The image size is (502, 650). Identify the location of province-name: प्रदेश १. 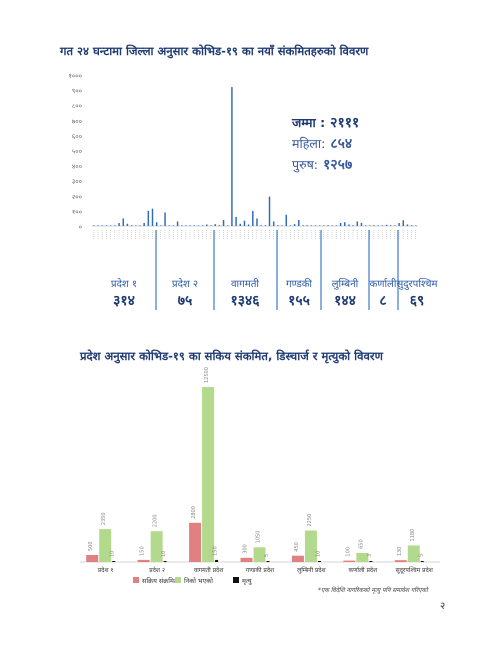
(124, 284).